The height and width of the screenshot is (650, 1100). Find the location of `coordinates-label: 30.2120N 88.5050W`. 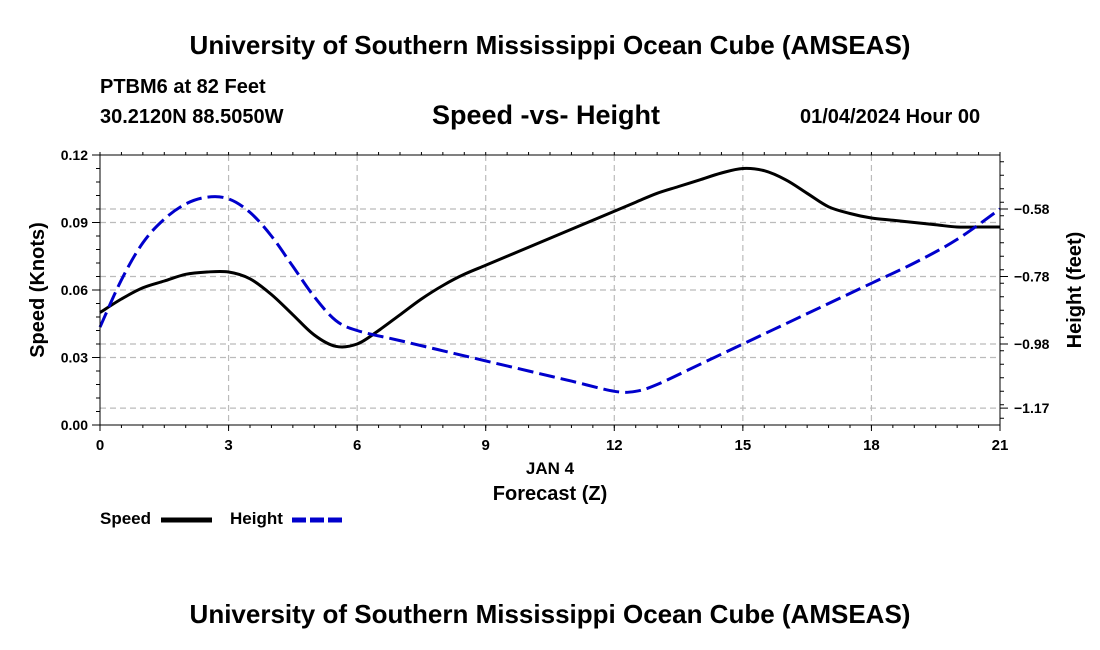

coordinates-label: 30.2120N 88.5050W is located at coordinates (192, 117).